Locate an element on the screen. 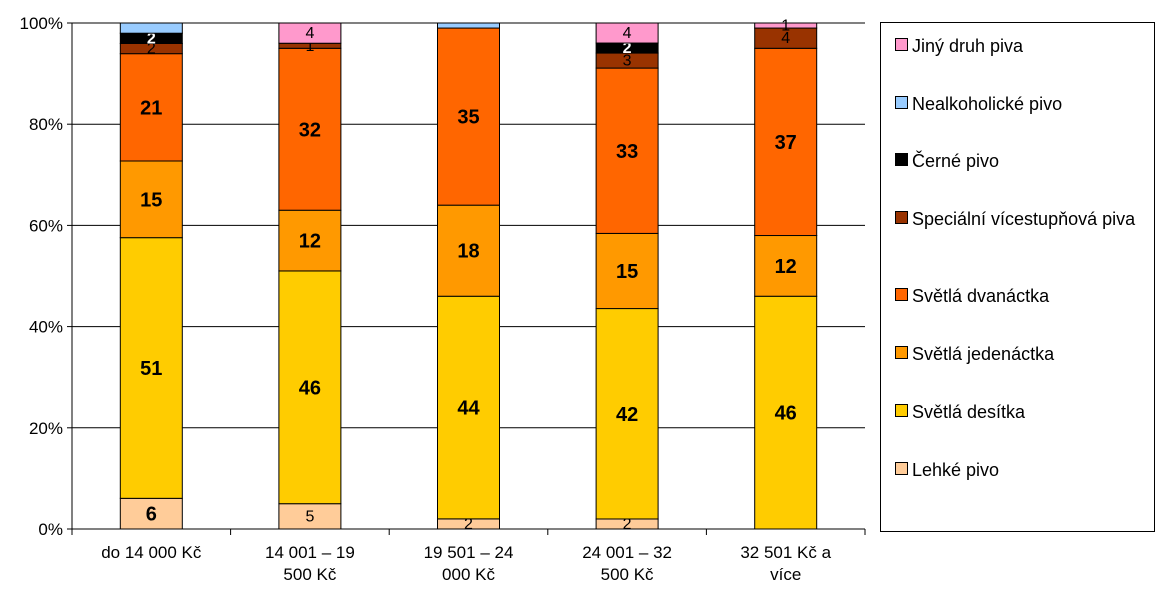  legend-item: Černé pivo is located at coordinates (1024, 161).